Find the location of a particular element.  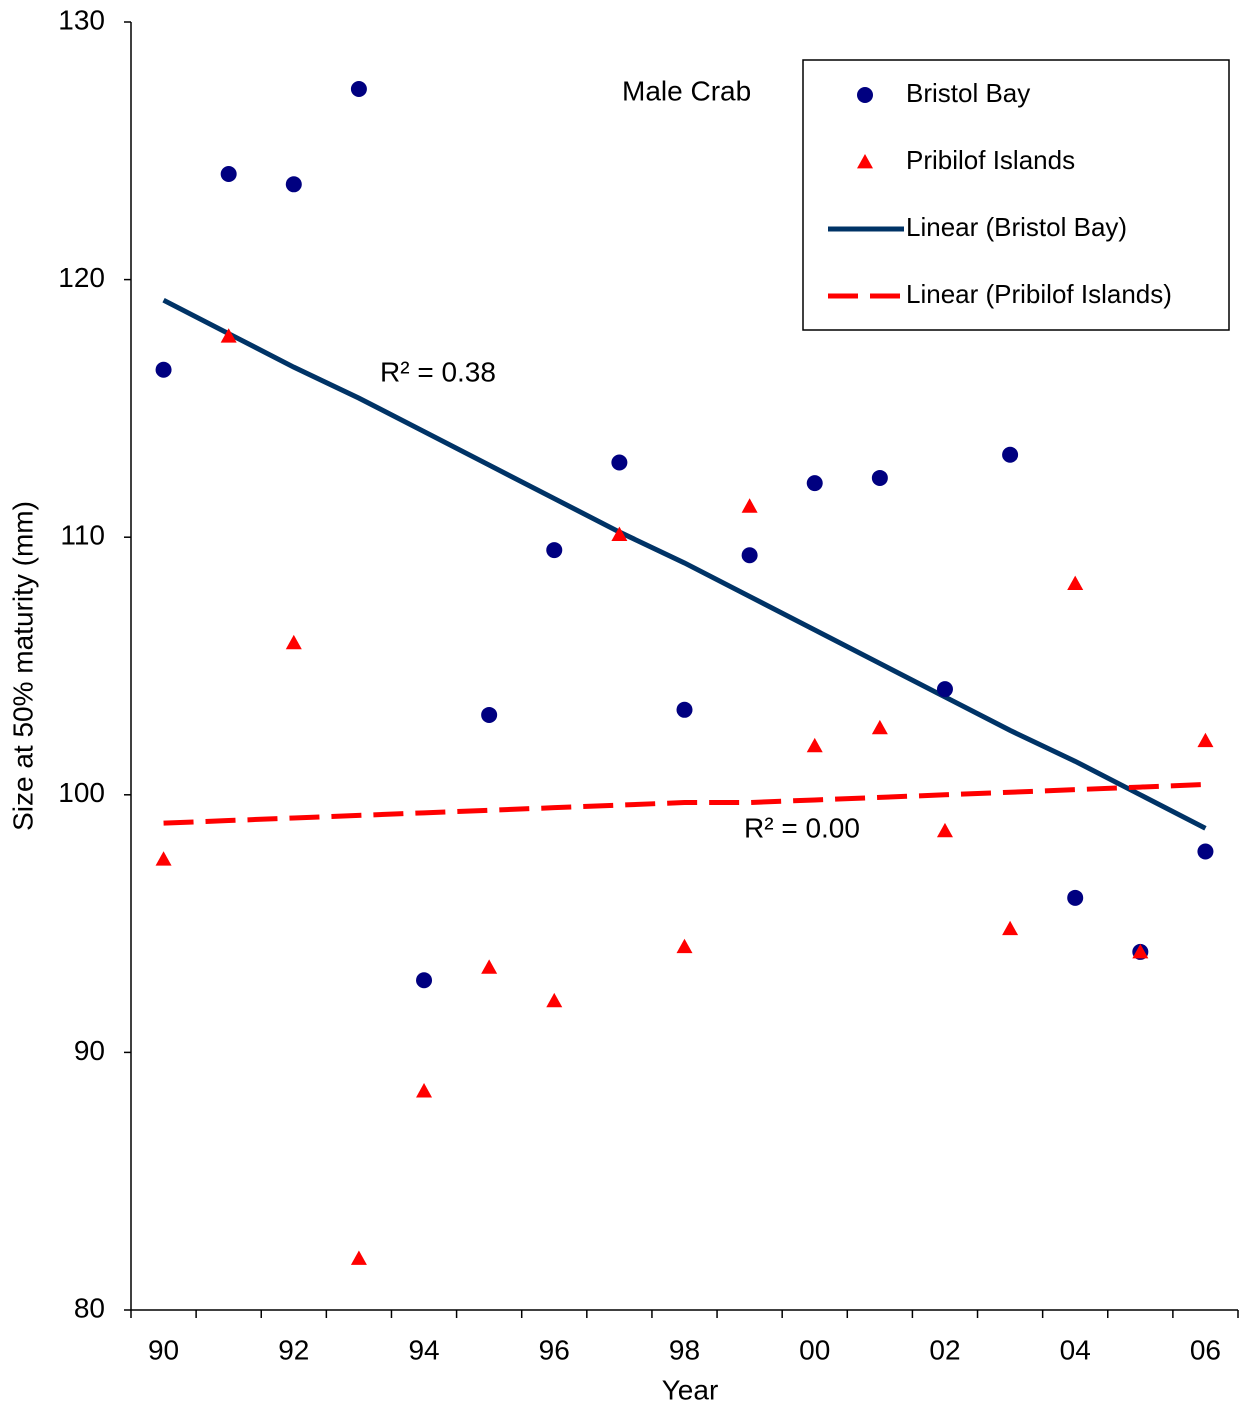

x-axis-title: Year is located at coordinates (690, 1389).